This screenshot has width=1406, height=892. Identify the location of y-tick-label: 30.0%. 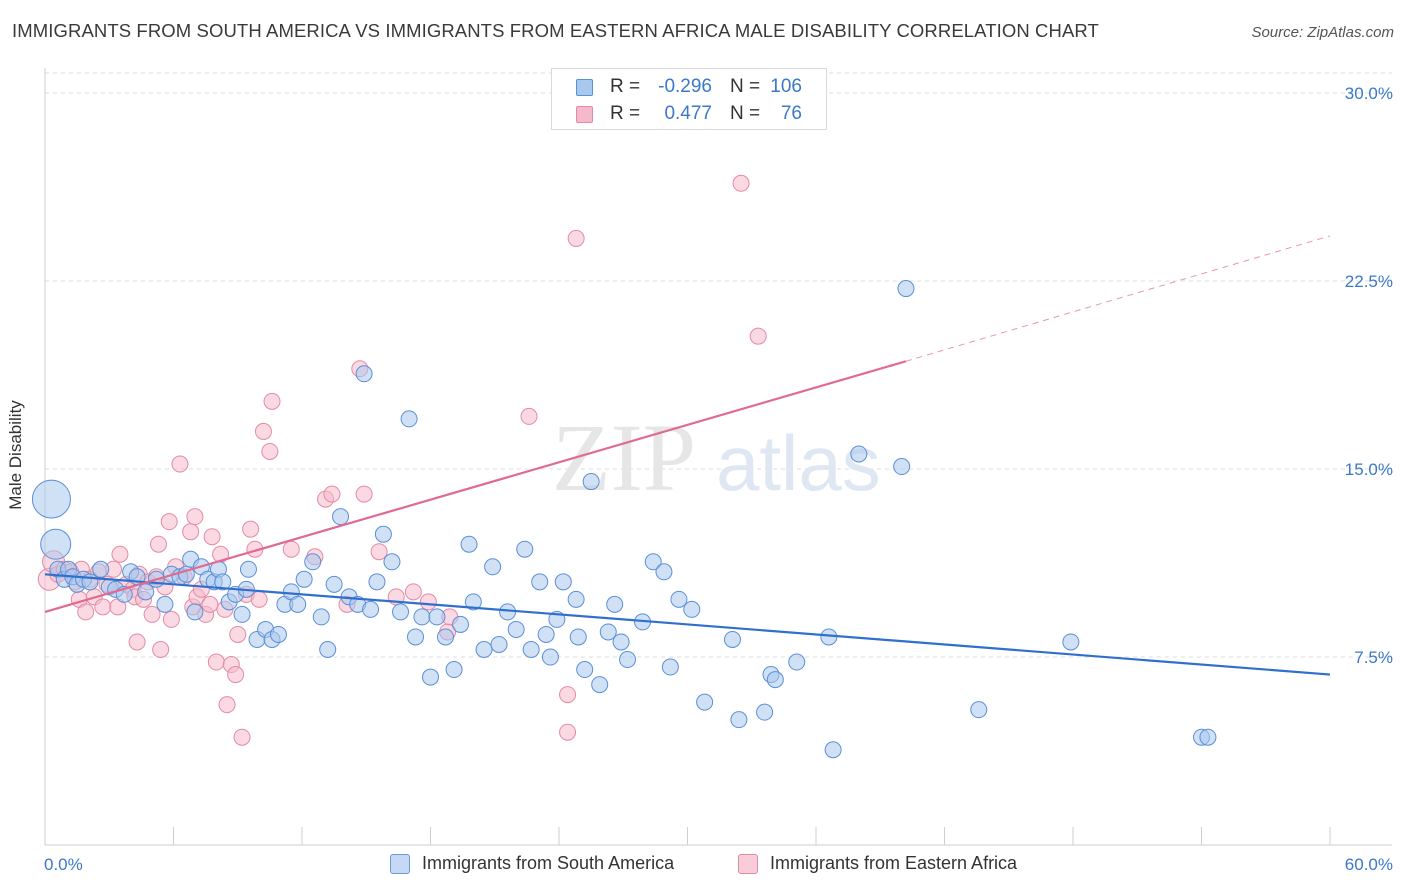
(1369, 93).